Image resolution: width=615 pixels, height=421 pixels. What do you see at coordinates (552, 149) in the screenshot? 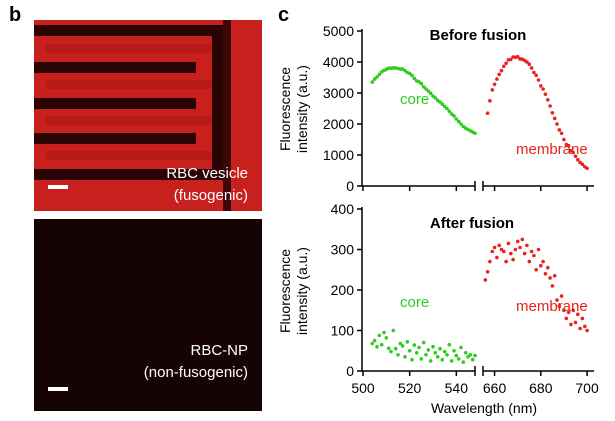
I see `annotation-membrane: membrane` at bounding box center [552, 149].